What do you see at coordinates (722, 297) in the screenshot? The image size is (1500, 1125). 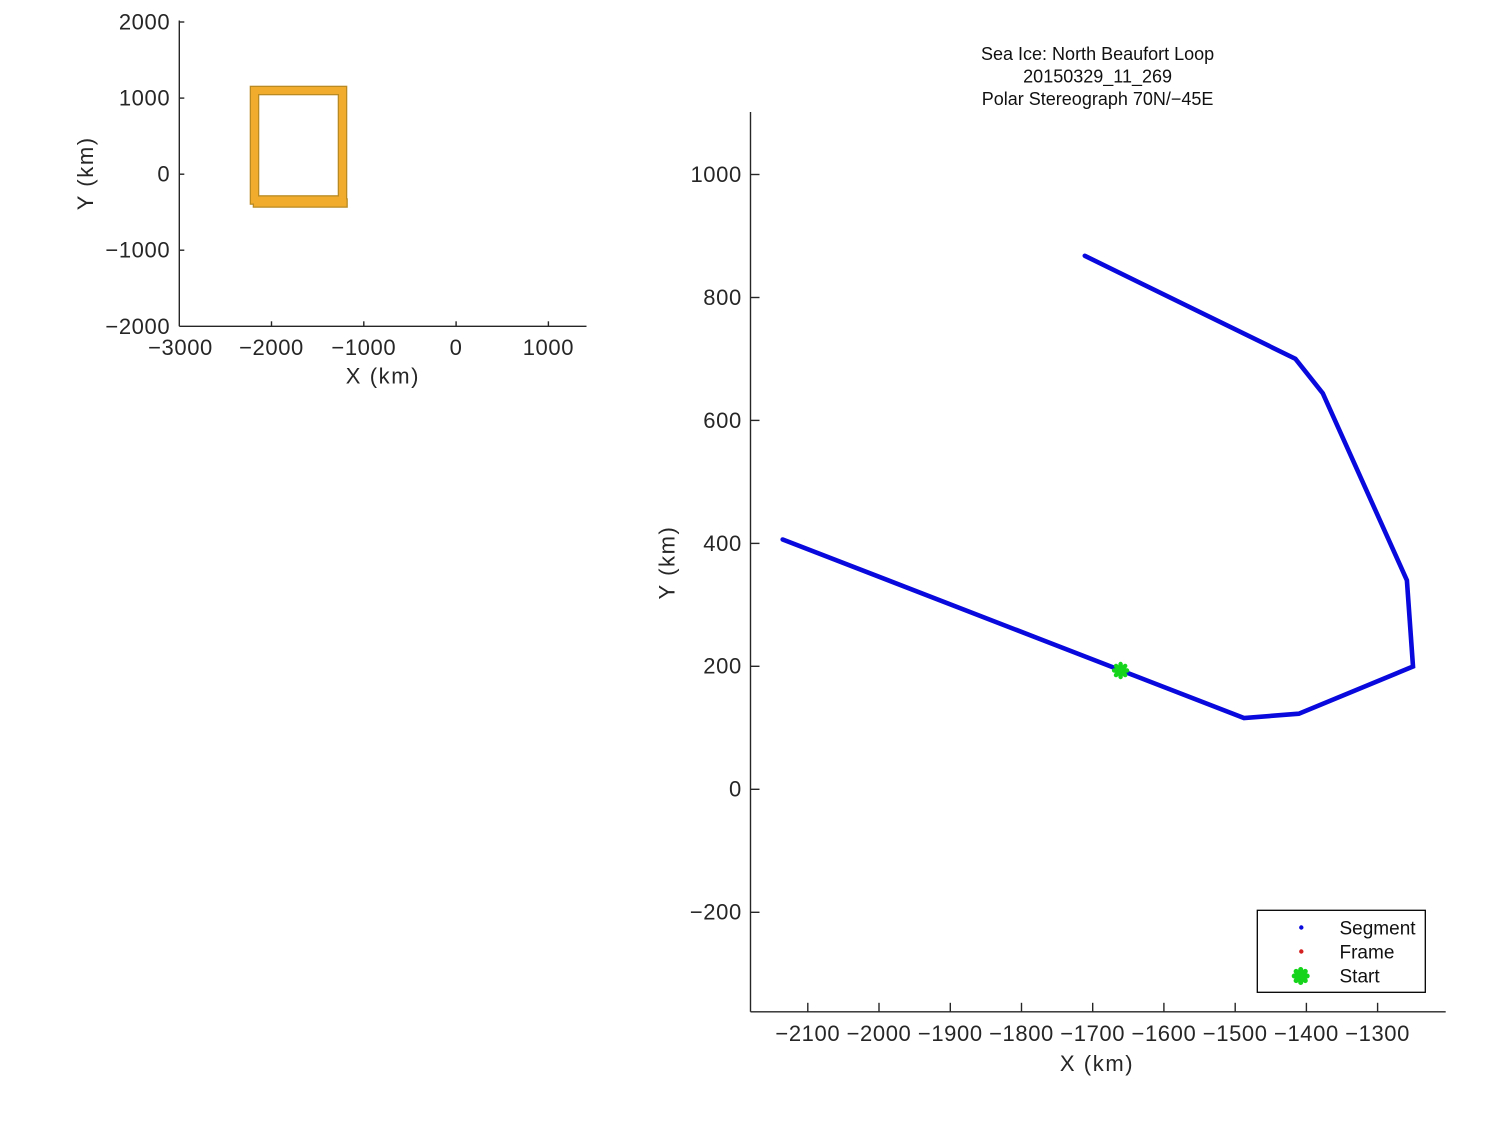 I see `svg-text: 800` at bounding box center [722, 297].